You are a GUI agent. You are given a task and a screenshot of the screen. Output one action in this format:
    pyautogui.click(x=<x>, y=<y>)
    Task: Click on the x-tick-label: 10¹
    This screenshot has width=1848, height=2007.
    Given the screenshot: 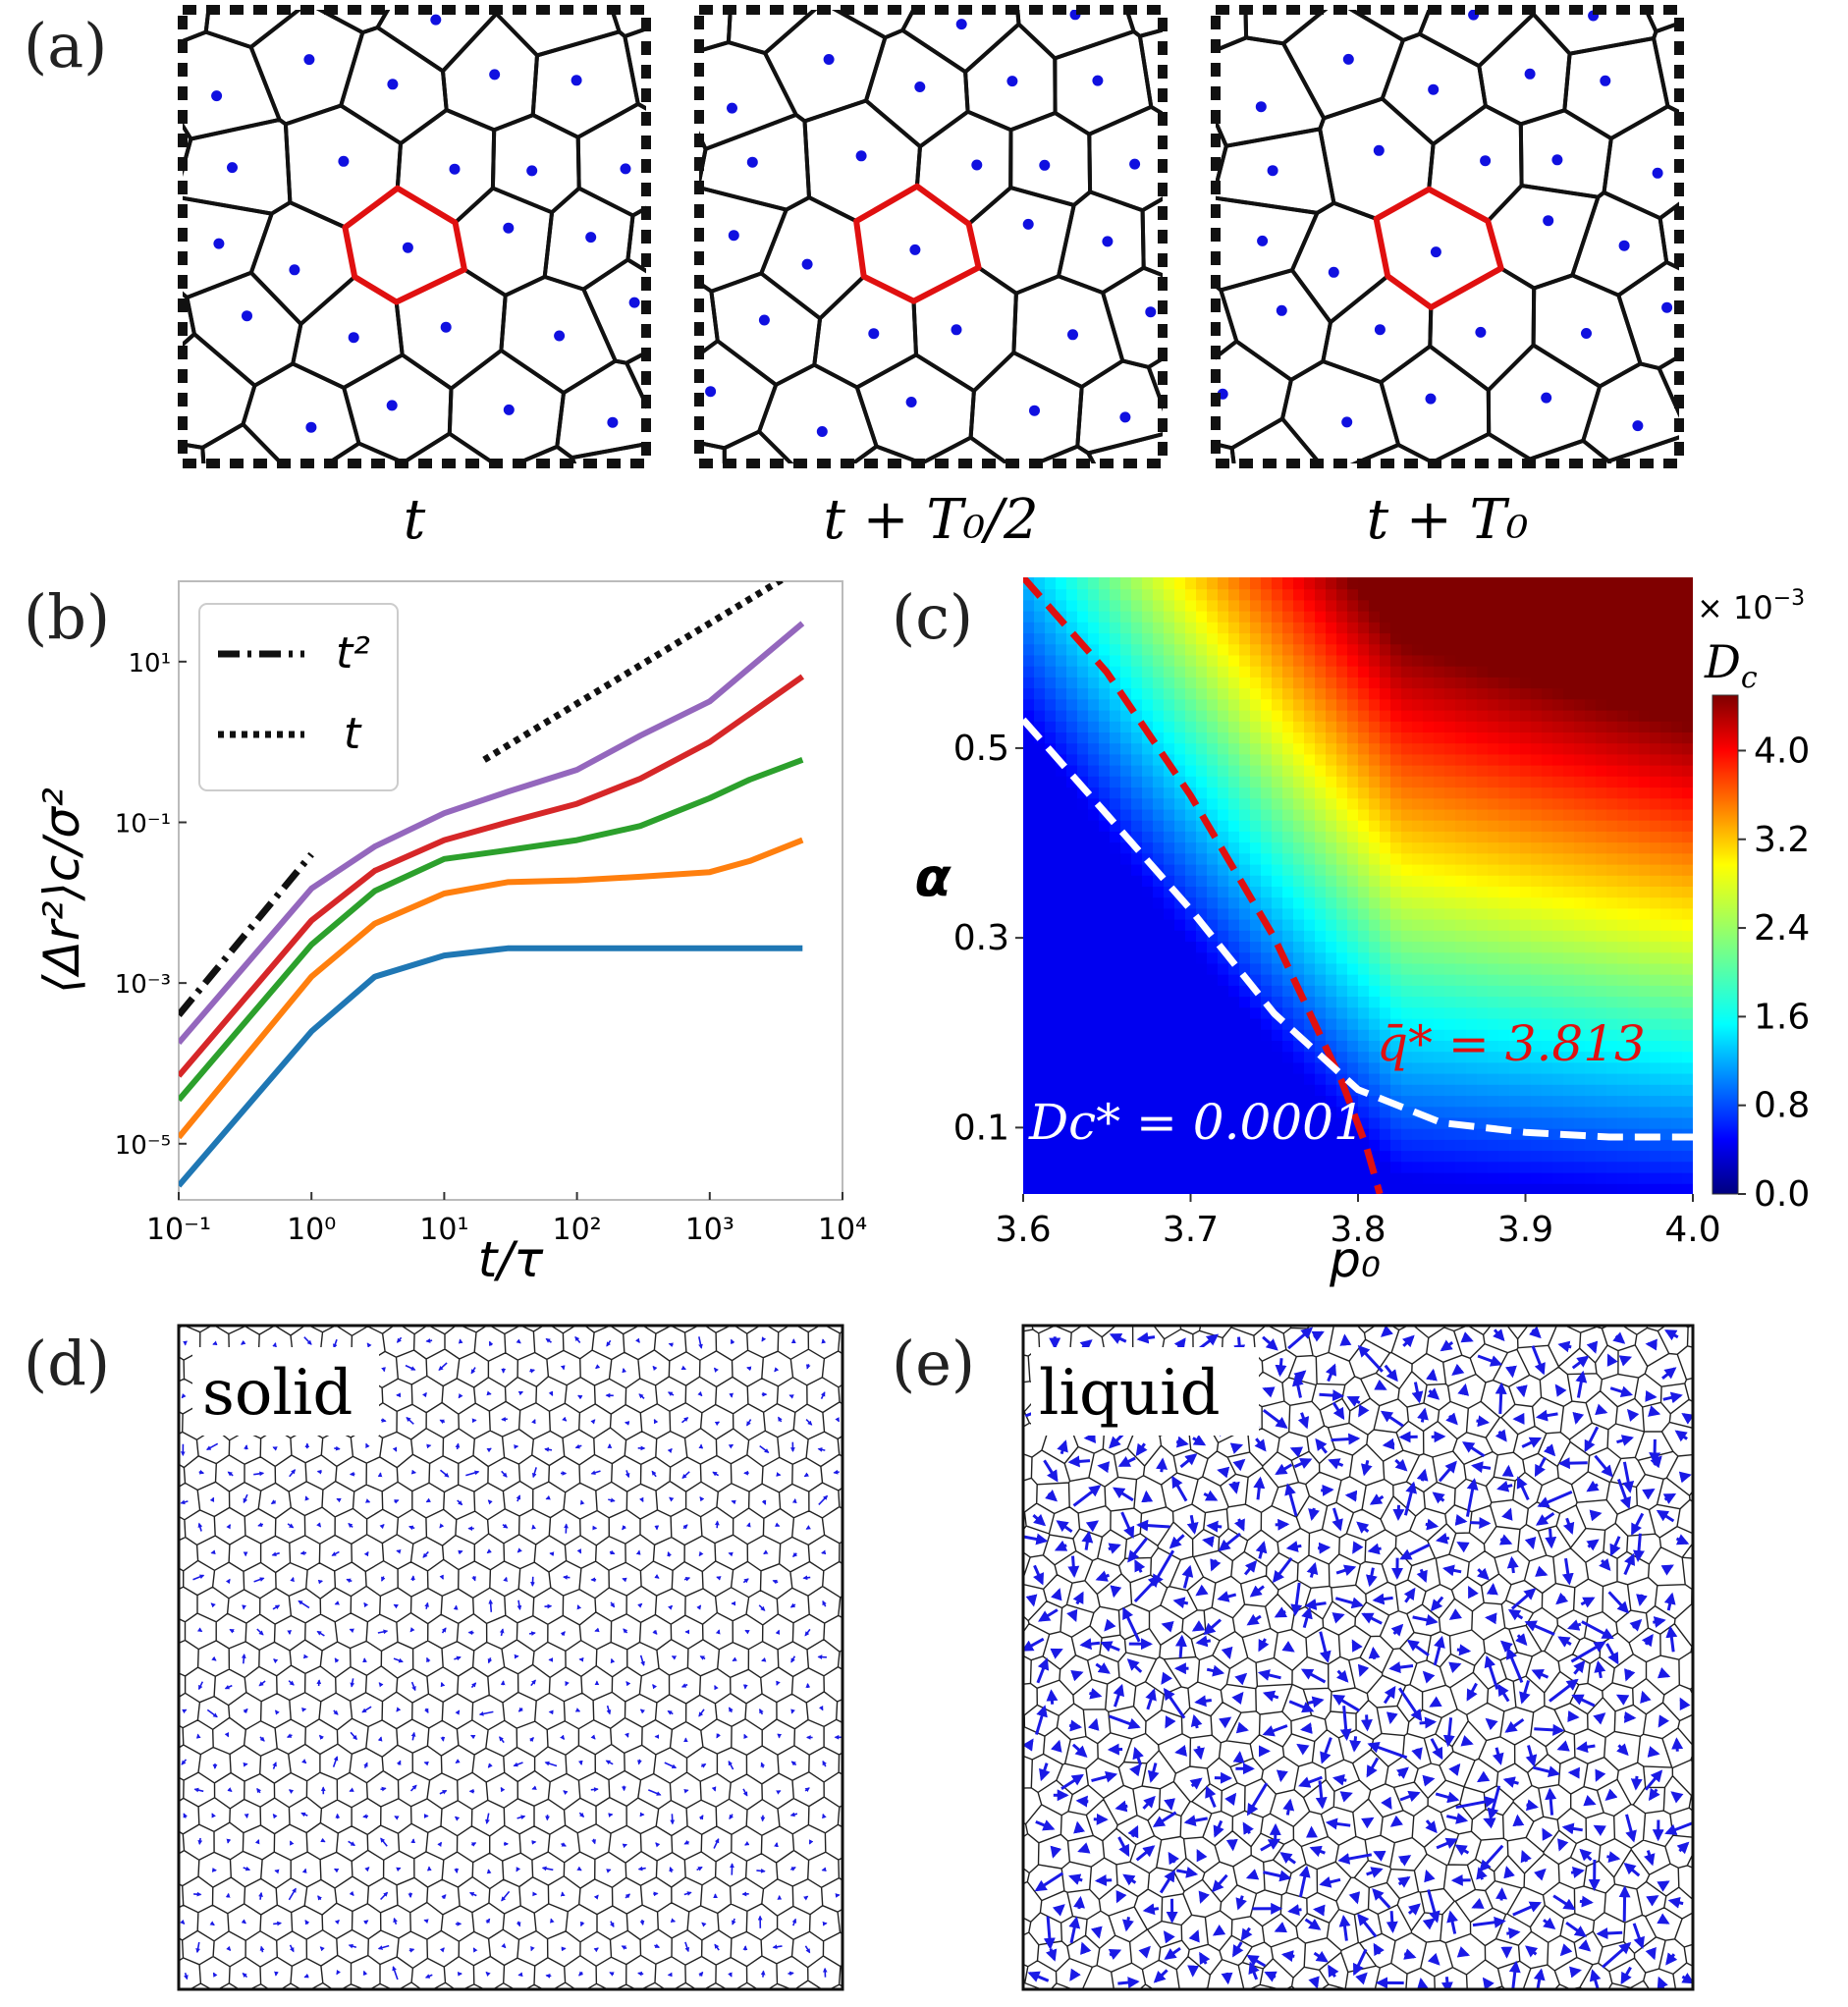 What is the action you would take?
    pyautogui.click(x=444, y=1230)
    